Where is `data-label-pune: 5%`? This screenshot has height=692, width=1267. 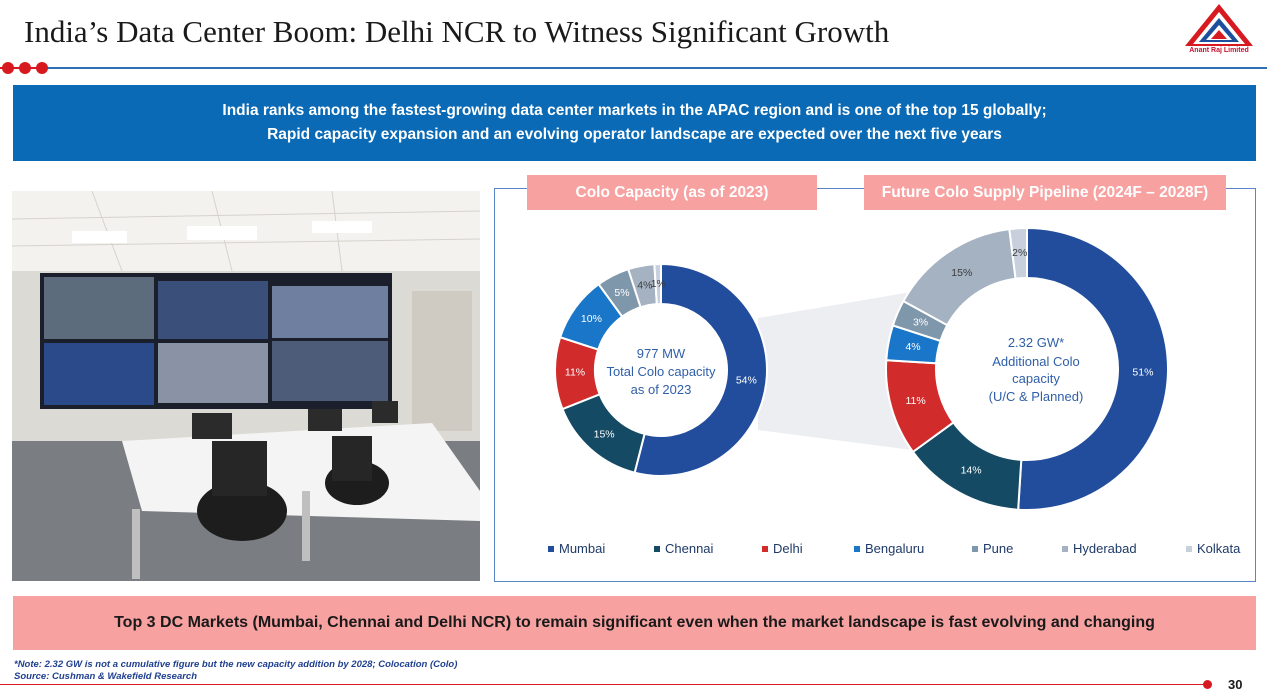 data-label-pune: 5% is located at coordinates (621, 293).